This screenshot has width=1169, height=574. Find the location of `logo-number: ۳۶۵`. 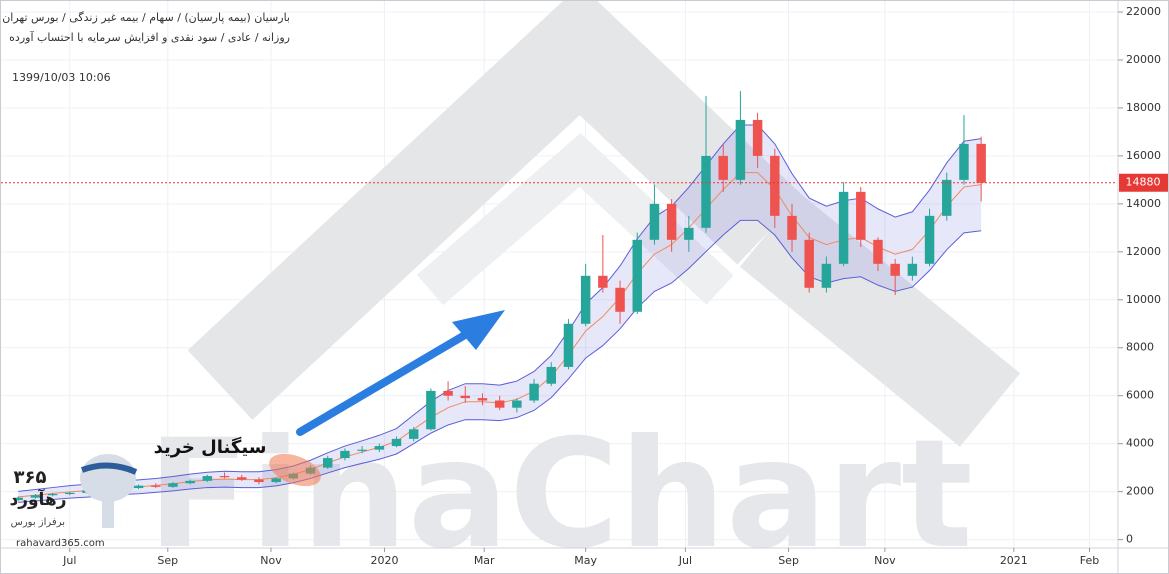

logo-number: ۳۶۵ is located at coordinates (30, 477).